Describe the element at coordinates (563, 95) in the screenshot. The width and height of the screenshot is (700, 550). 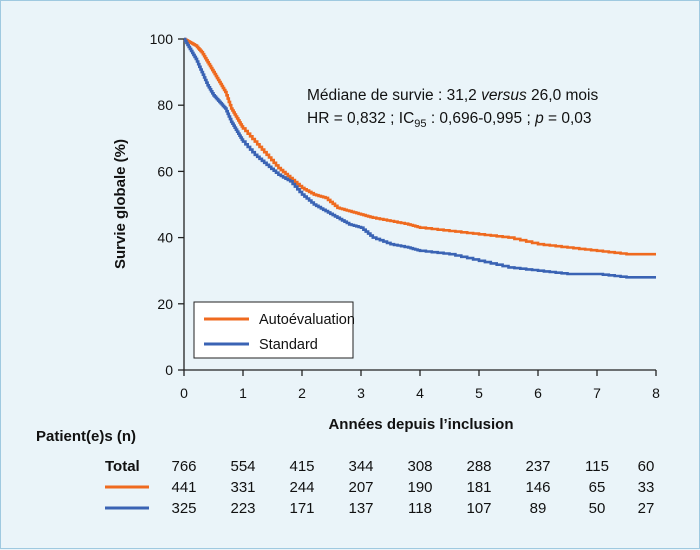
I see `median-suffix: 26,0 mois` at that location.